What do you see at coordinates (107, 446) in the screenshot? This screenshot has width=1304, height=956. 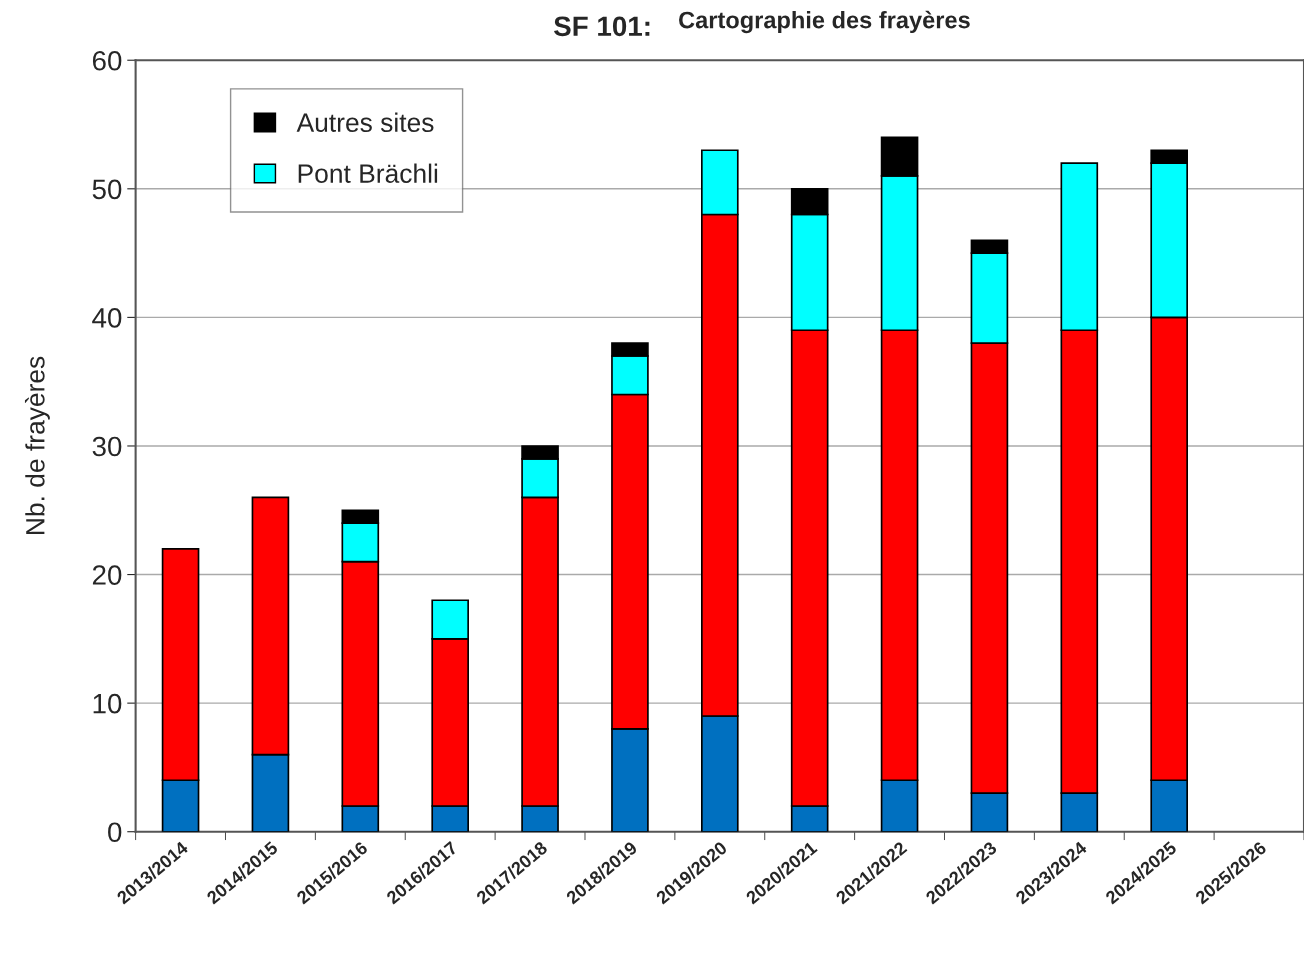 I see `y-tick-label: 30` at bounding box center [107, 446].